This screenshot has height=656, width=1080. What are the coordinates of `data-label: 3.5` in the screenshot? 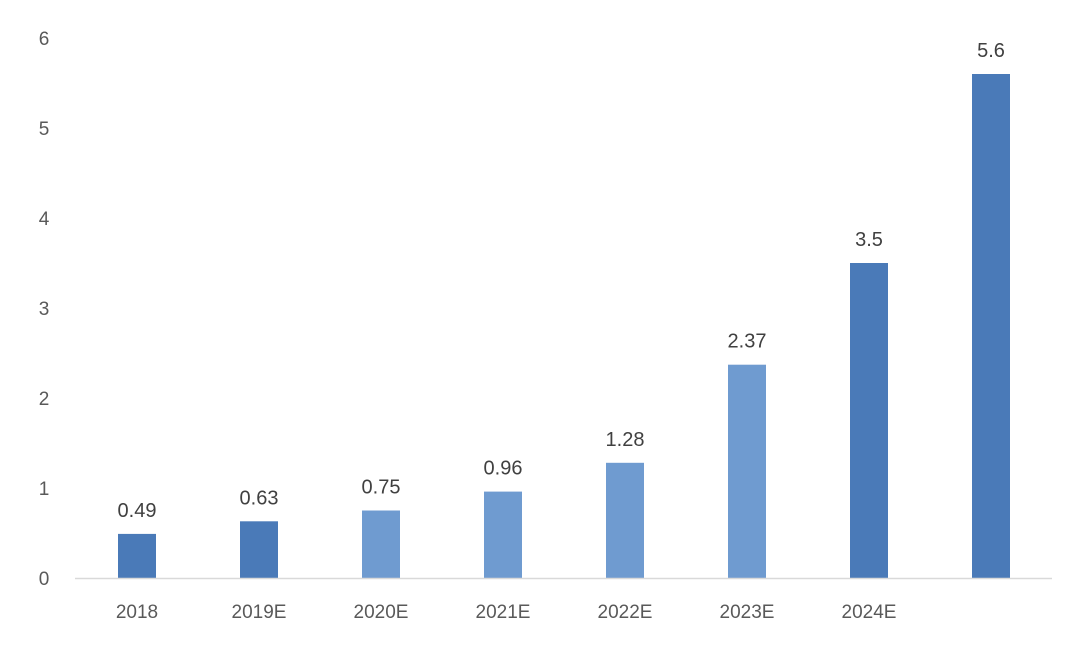 It's located at (869, 240).